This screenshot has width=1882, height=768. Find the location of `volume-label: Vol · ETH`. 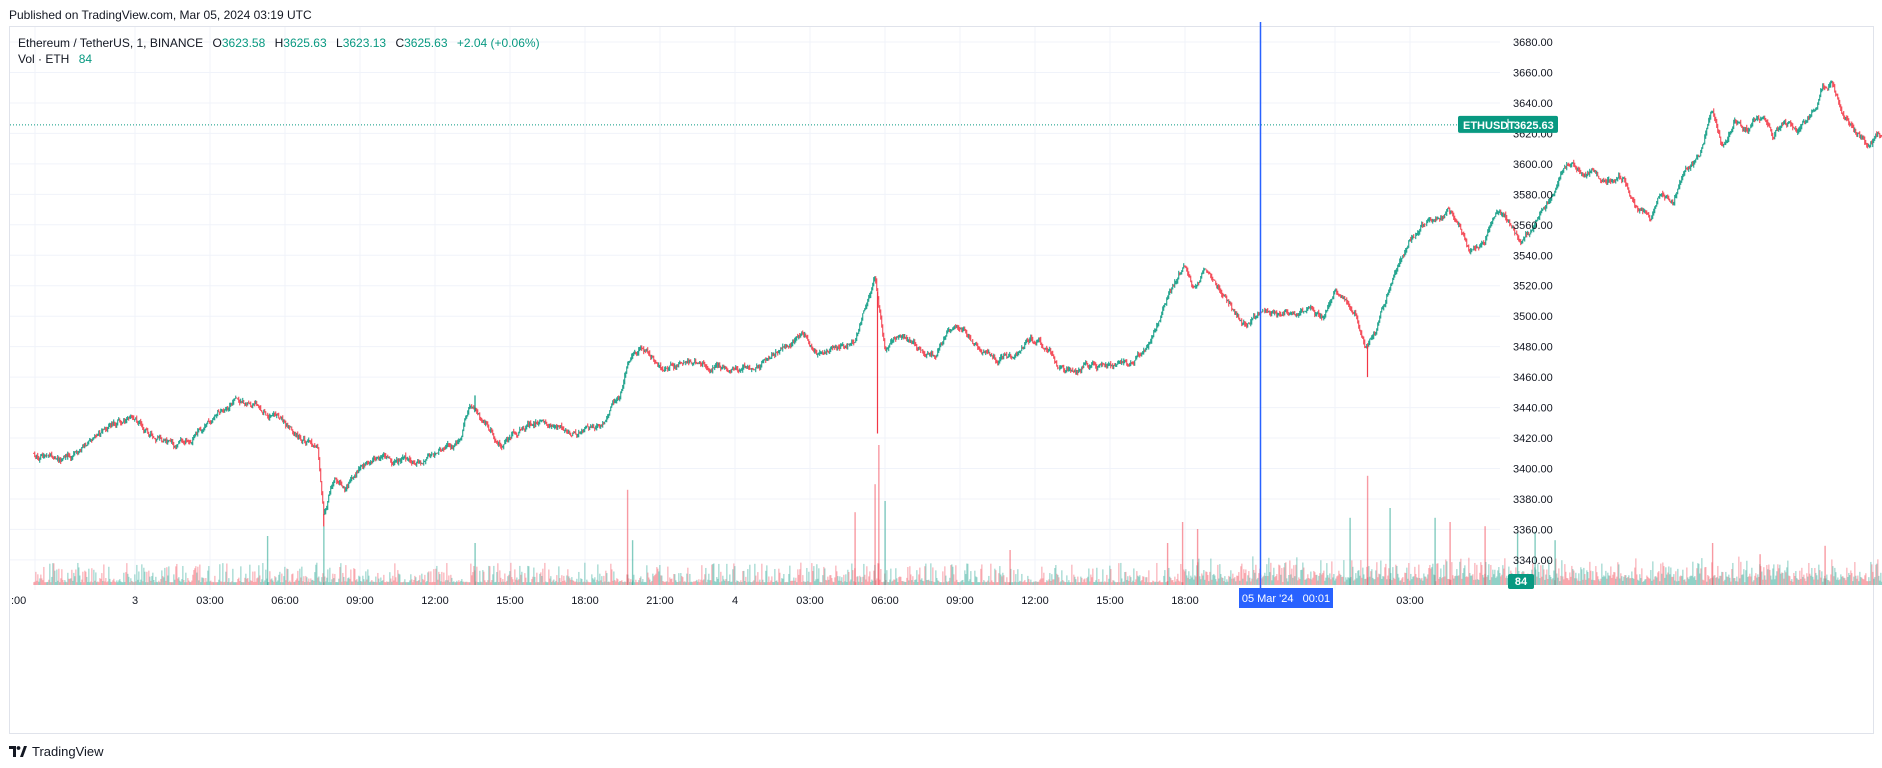

volume-label: Vol · ETH is located at coordinates (44, 59).